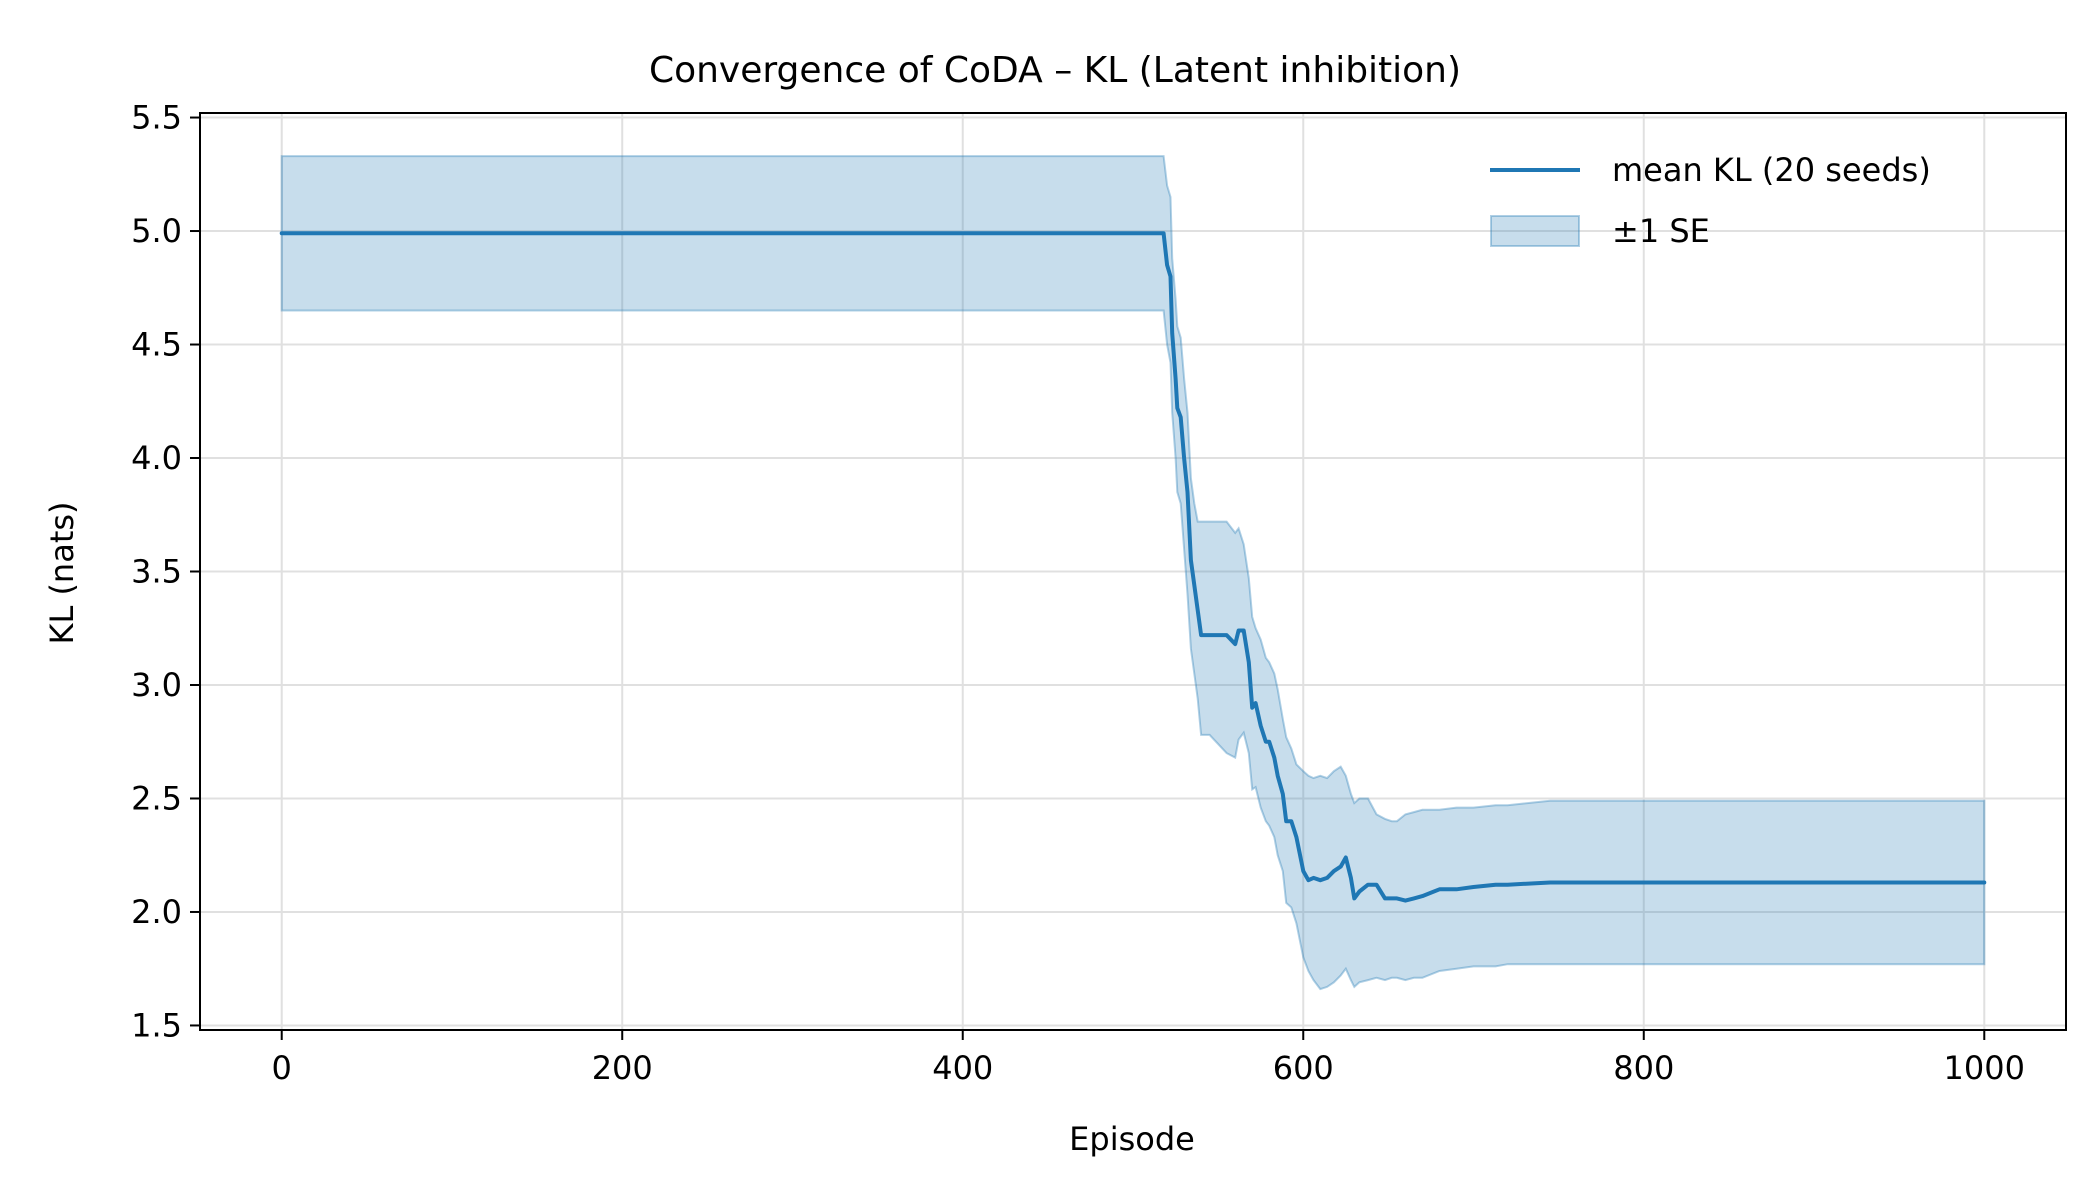 The image size is (2100, 1200). Describe the element at coordinates (156, 1025) in the screenshot. I see `y-tick-label: 1.5` at that location.